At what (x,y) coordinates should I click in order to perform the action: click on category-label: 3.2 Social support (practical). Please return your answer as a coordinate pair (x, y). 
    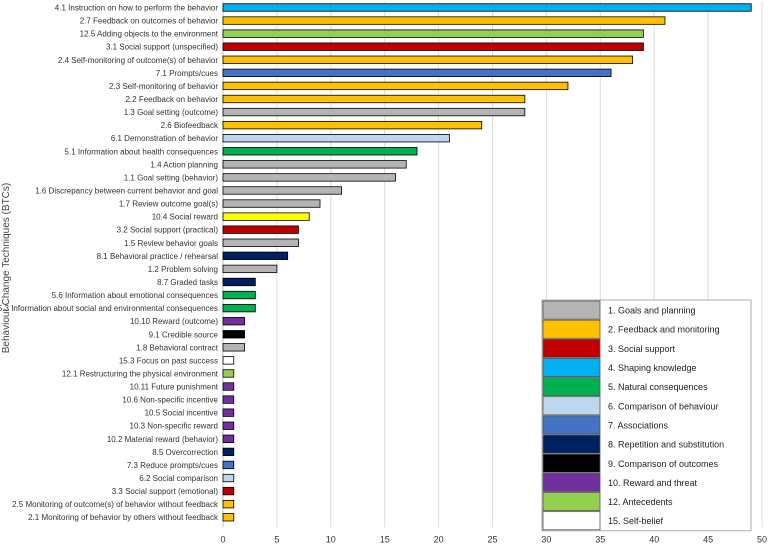
    Looking at the image, I should click on (168, 230).